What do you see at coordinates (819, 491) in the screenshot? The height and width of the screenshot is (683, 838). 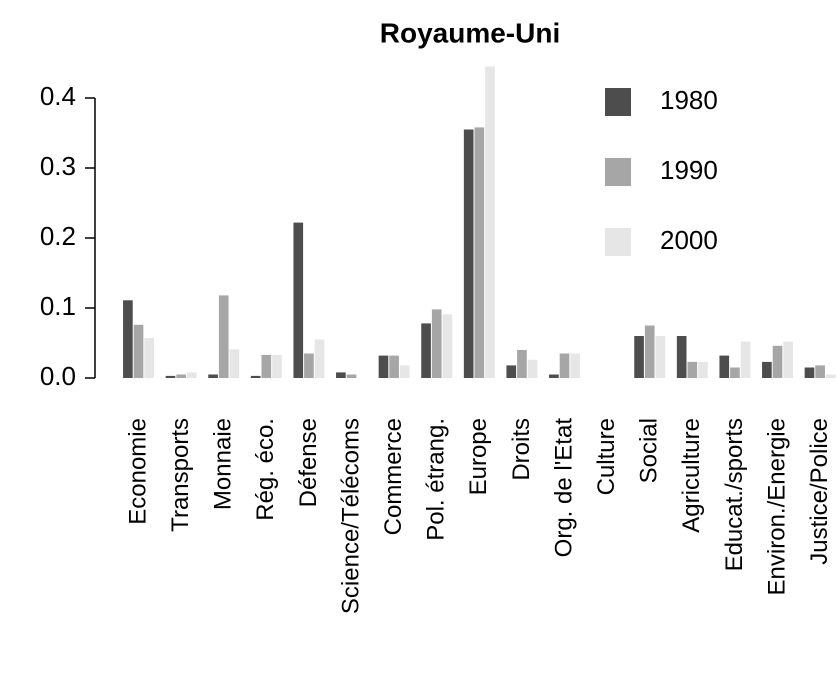 I see `x-tick-label: Justice/Police` at bounding box center [819, 491].